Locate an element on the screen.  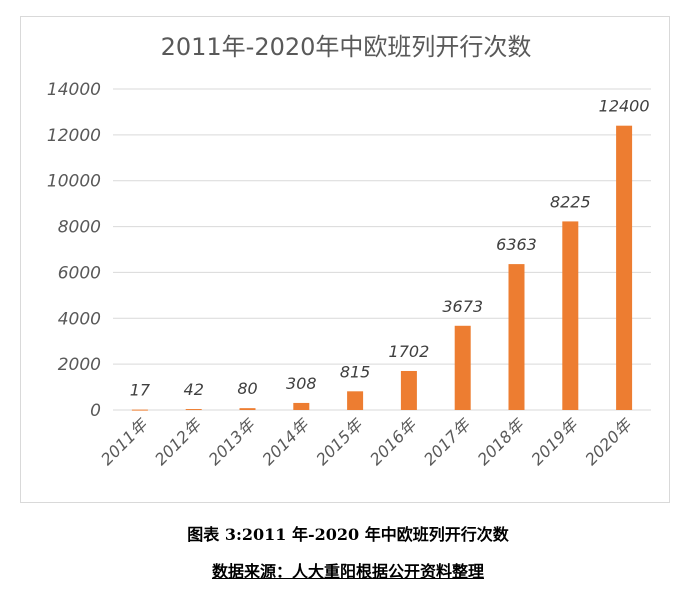
data-label: 42 is located at coordinates (194, 389).